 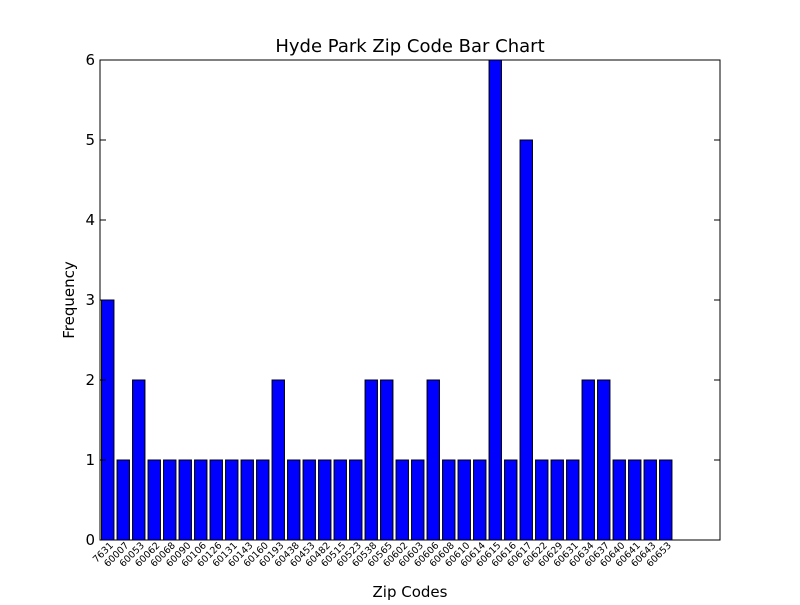 I want to click on y-tick-label: 6, so click(x=90, y=60).